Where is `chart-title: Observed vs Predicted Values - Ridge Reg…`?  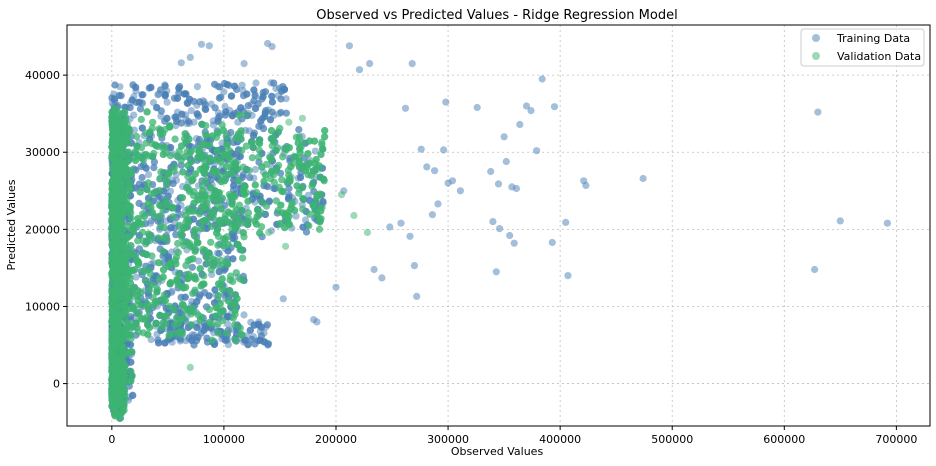 chart-title: Observed vs Predicted Values - Ridge Reg… is located at coordinates (496, 15).